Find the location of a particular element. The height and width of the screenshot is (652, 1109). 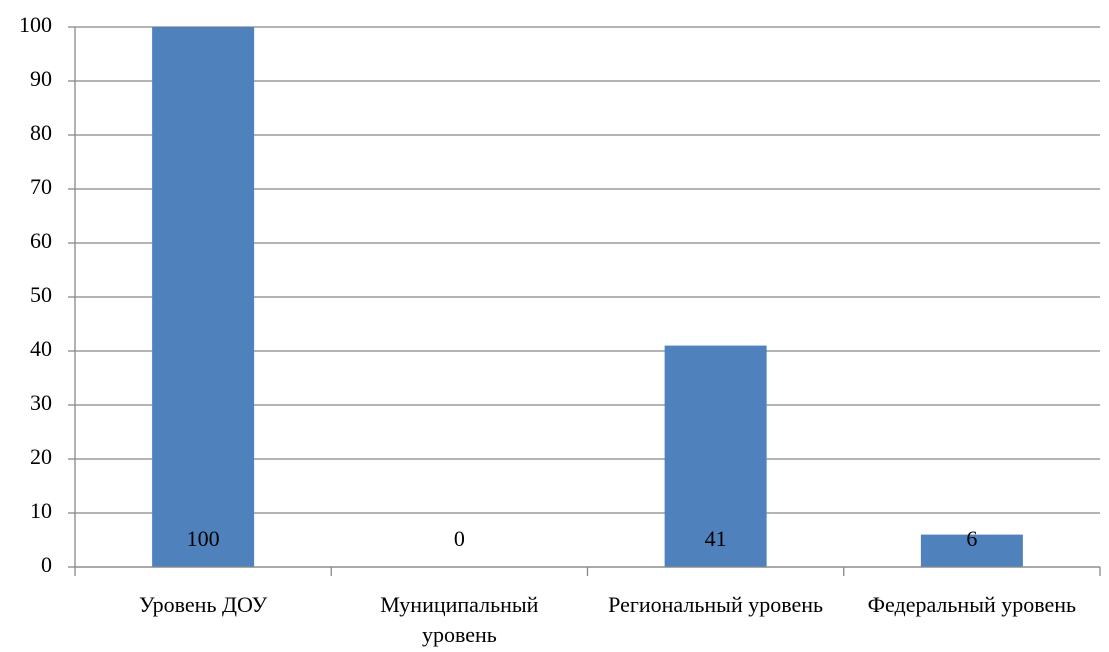

y-tick-label: 20 is located at coordinates (41, 456).